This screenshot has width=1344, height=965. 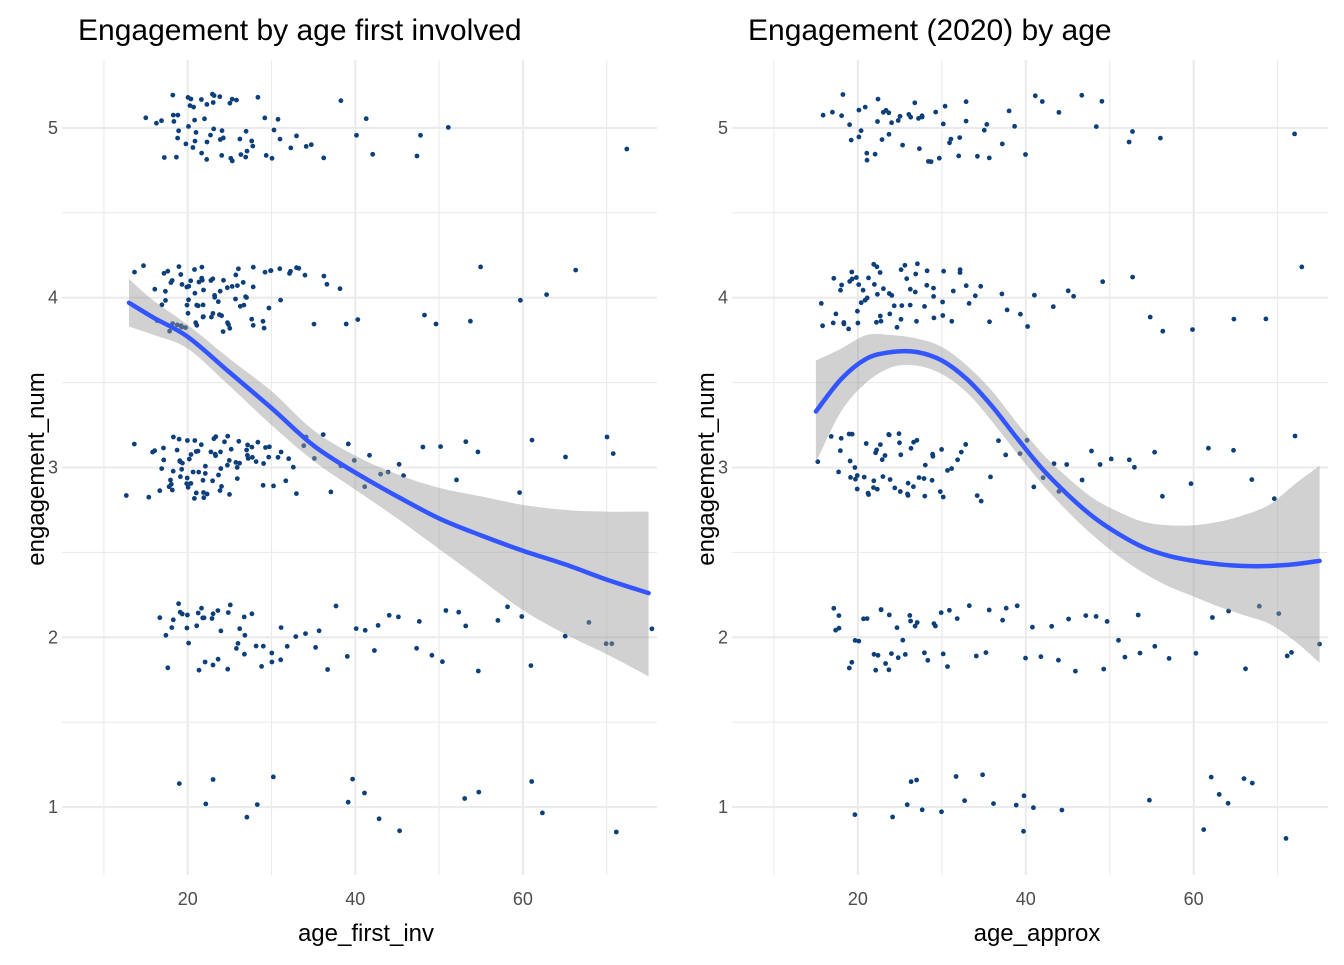 I want to click on y-tick-label: 1, so click(x=53, y=807).